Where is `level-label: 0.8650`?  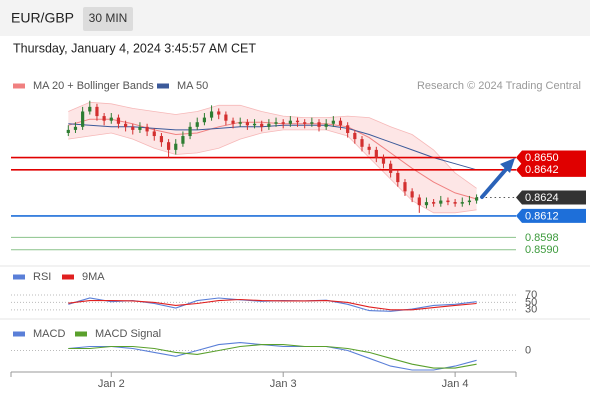
level-label: 0.8650 is located at coordinates (542, 158).